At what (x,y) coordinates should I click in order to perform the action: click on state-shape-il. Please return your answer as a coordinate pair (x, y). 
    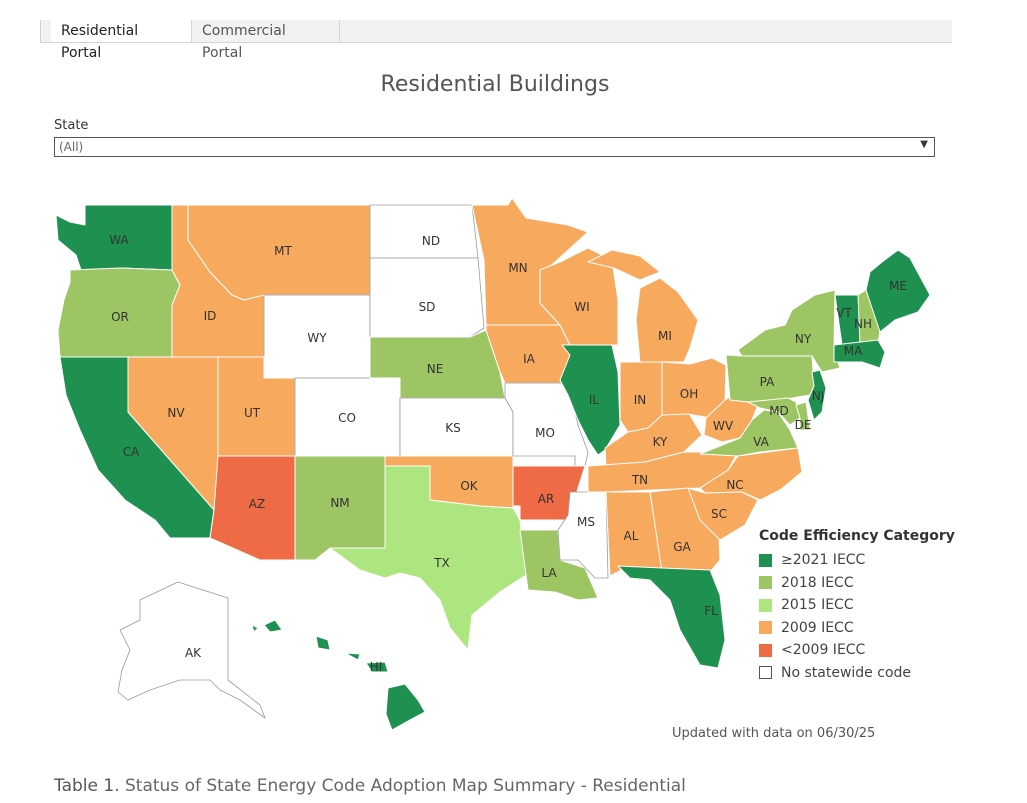
    Looking at the image, I should click on (590, 400).